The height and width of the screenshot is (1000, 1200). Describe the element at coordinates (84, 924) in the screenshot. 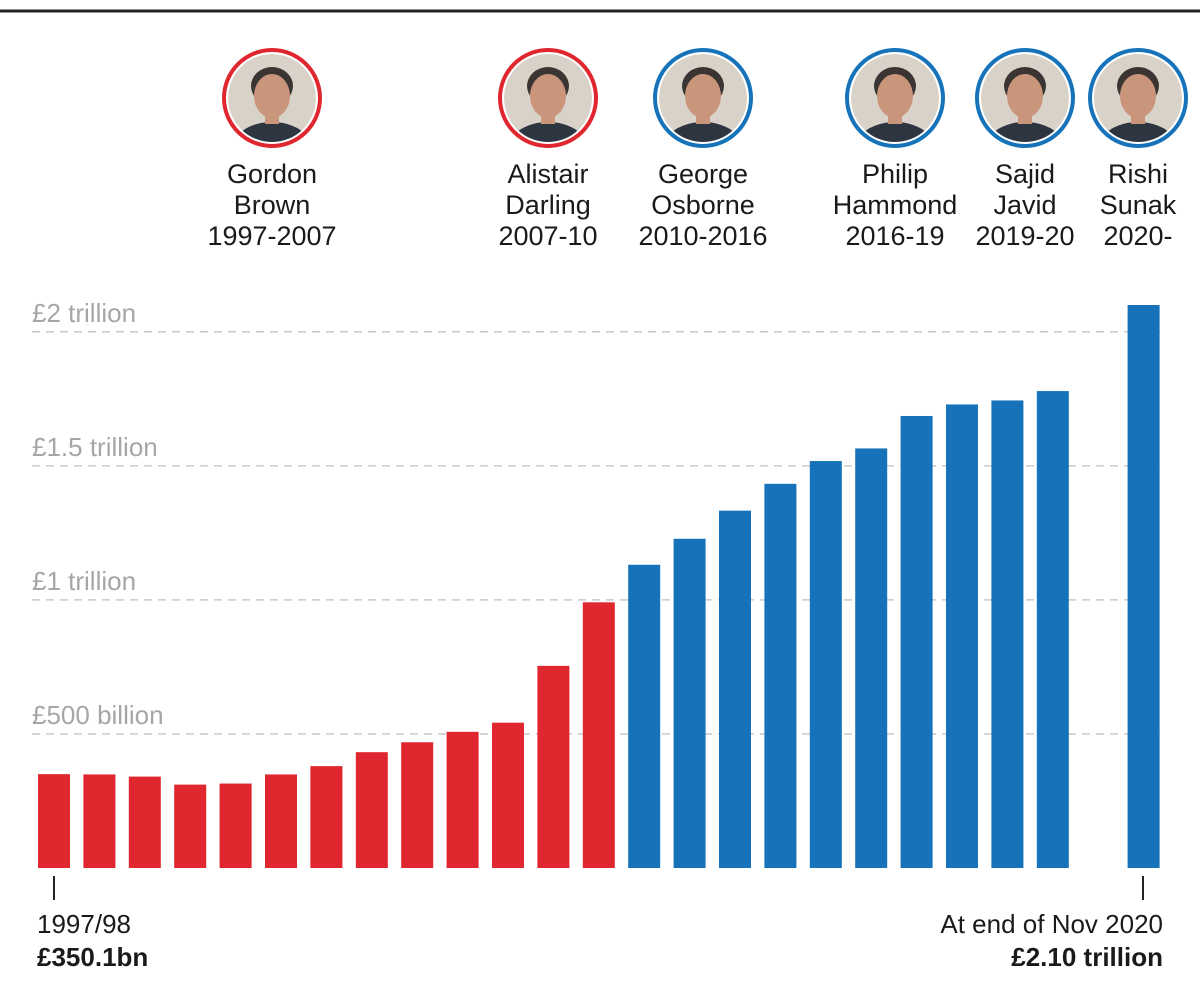

I see `start-year-label: 1997/98` at that location.